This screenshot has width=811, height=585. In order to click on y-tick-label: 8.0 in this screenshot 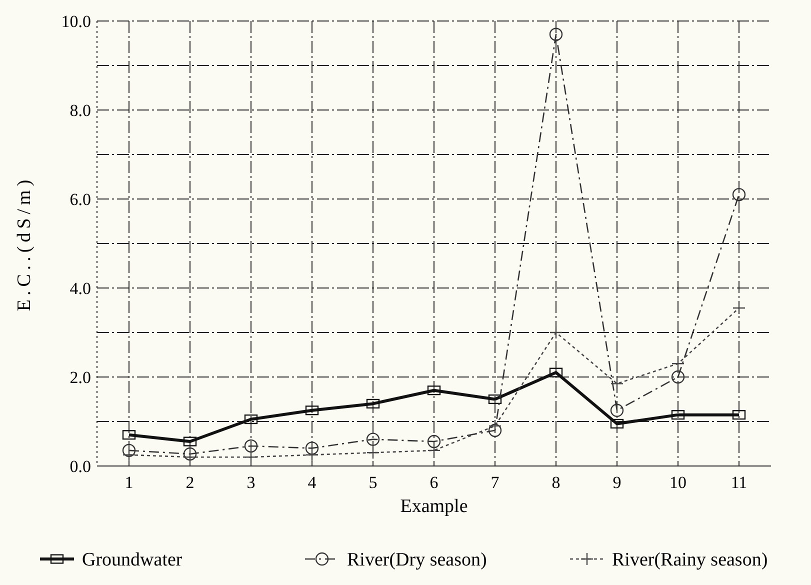, I will do `click(80, 110)`.